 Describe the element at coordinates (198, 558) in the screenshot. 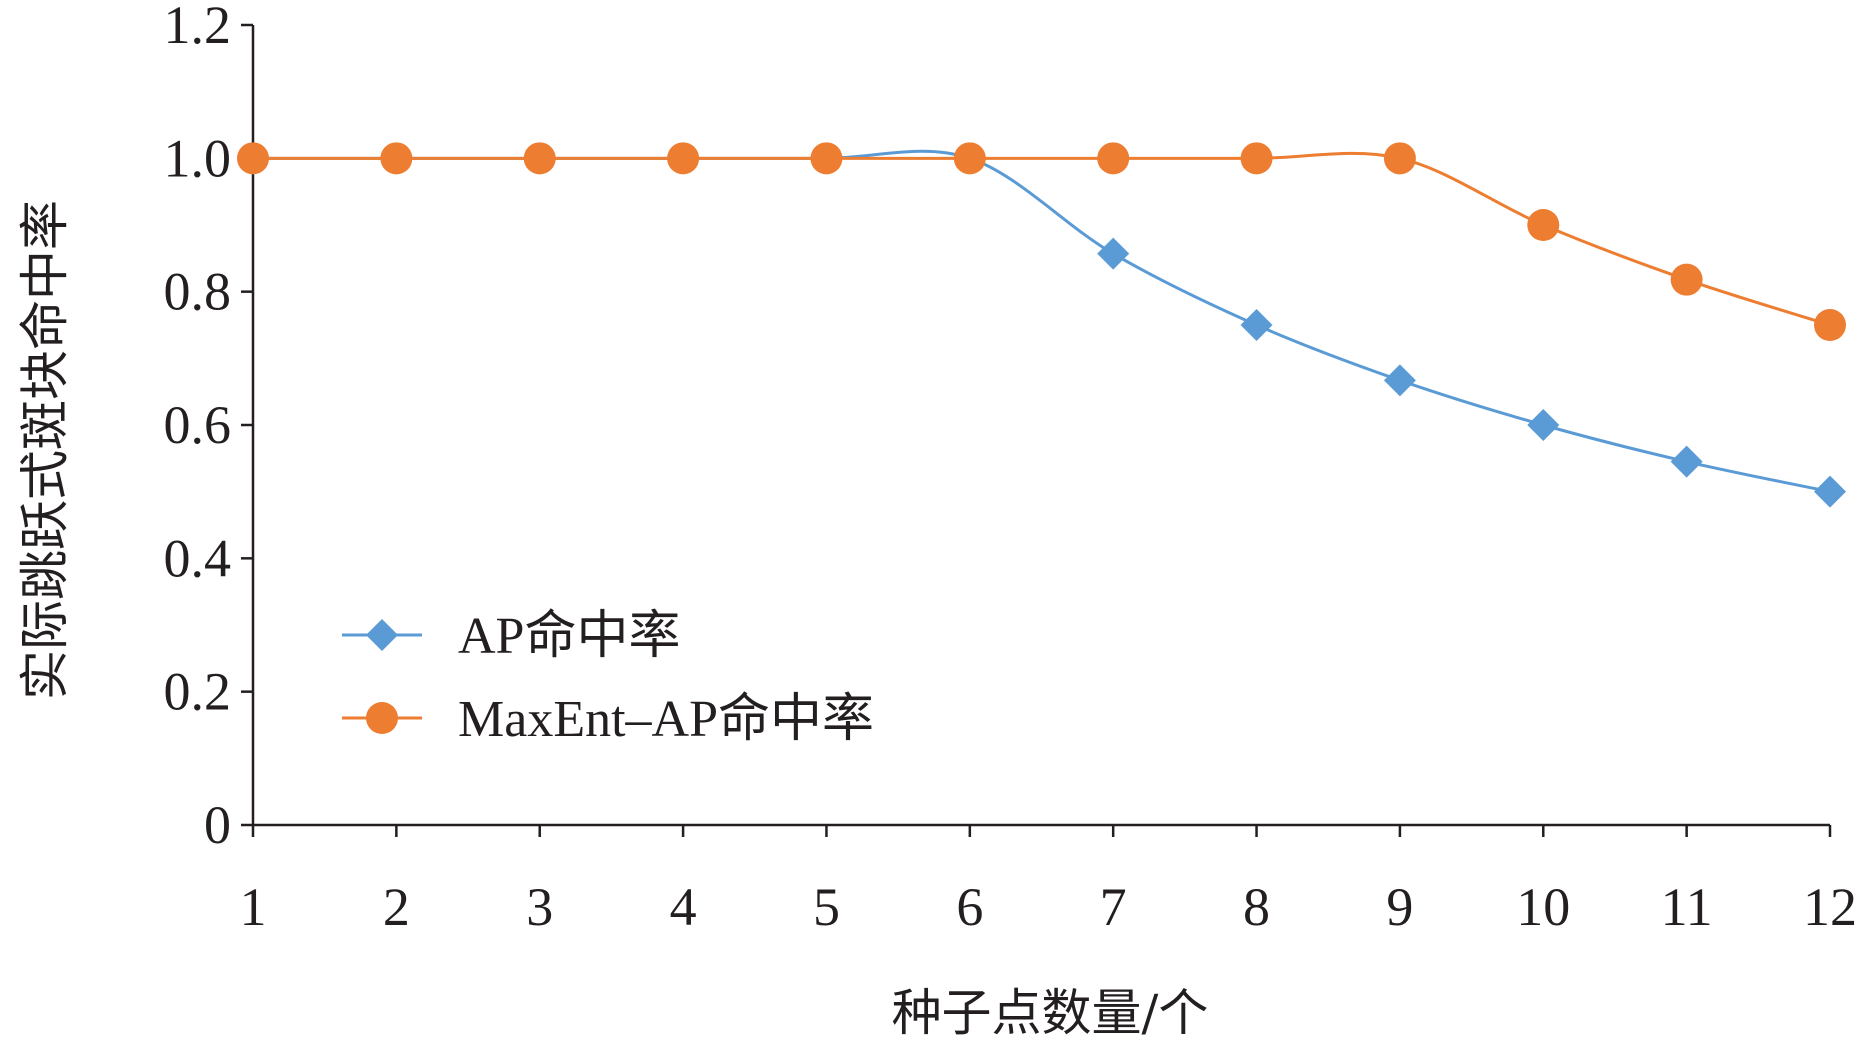

I see `y-tick-label: 0.4` at that location.